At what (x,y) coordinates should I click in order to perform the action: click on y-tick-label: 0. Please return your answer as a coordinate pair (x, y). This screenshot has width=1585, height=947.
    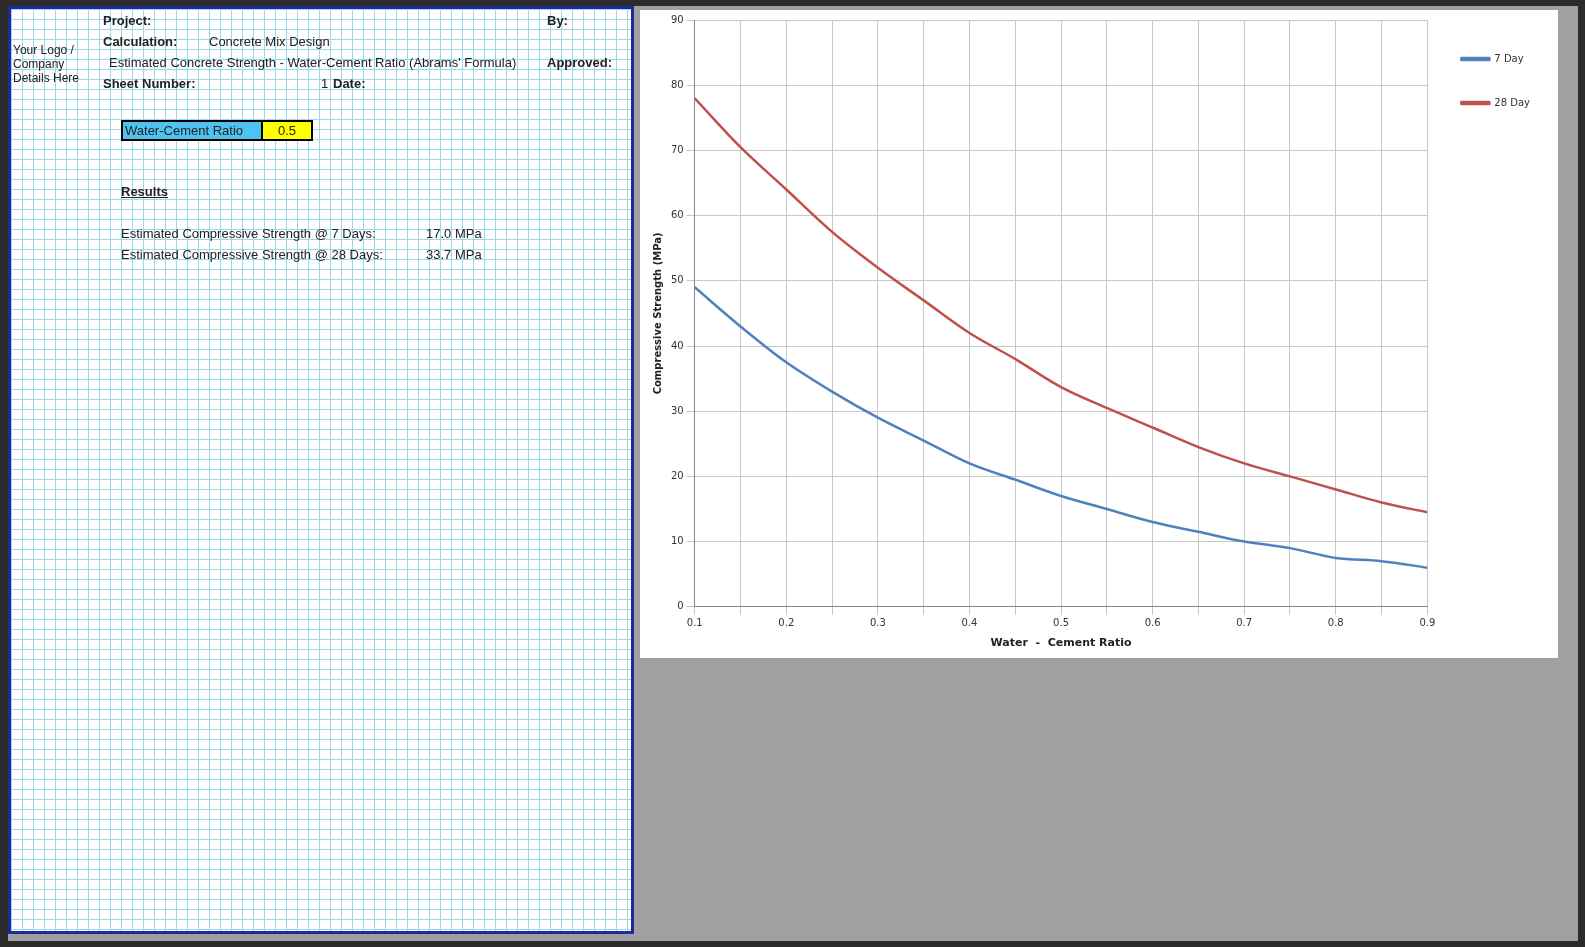
    Looking at the image, I should click on (680, 606).